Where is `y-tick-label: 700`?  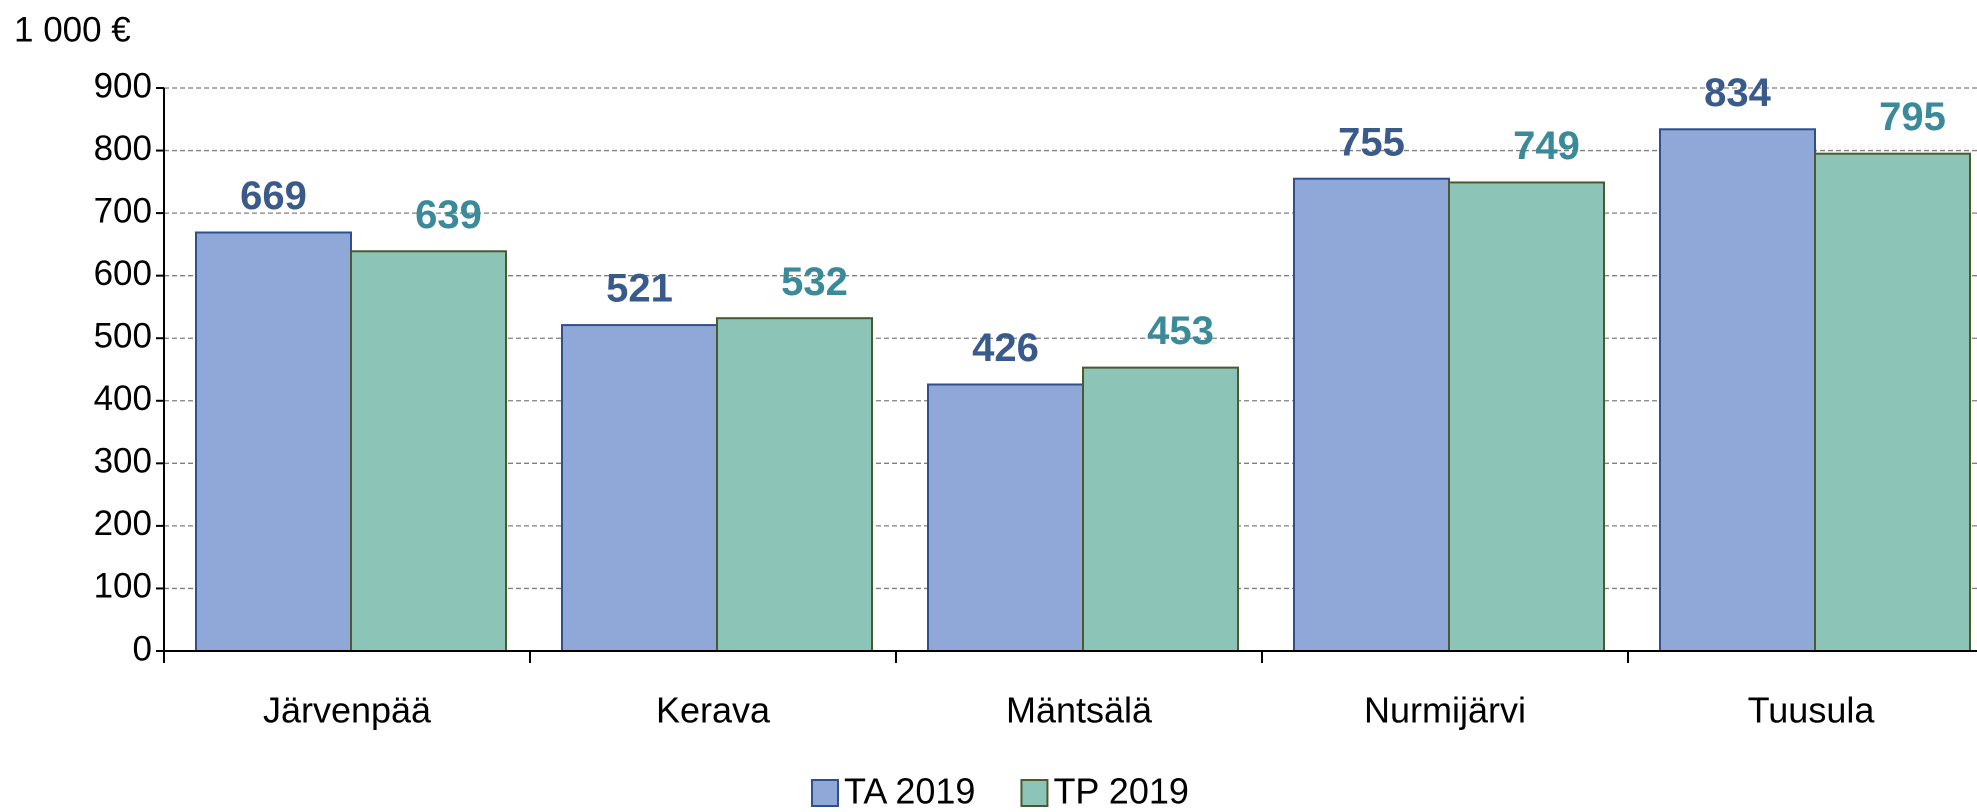
y-tick-label: 700 is located at coordinates (123, 210).